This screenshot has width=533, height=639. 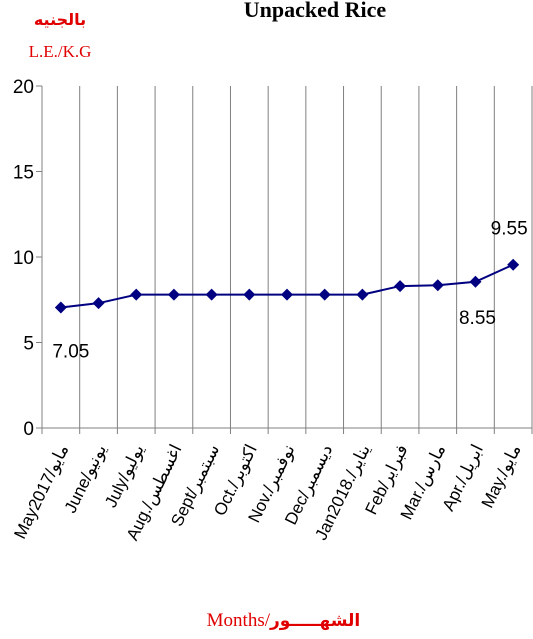 I want to click on data-label: 7.05, so click(x=70, y=351).